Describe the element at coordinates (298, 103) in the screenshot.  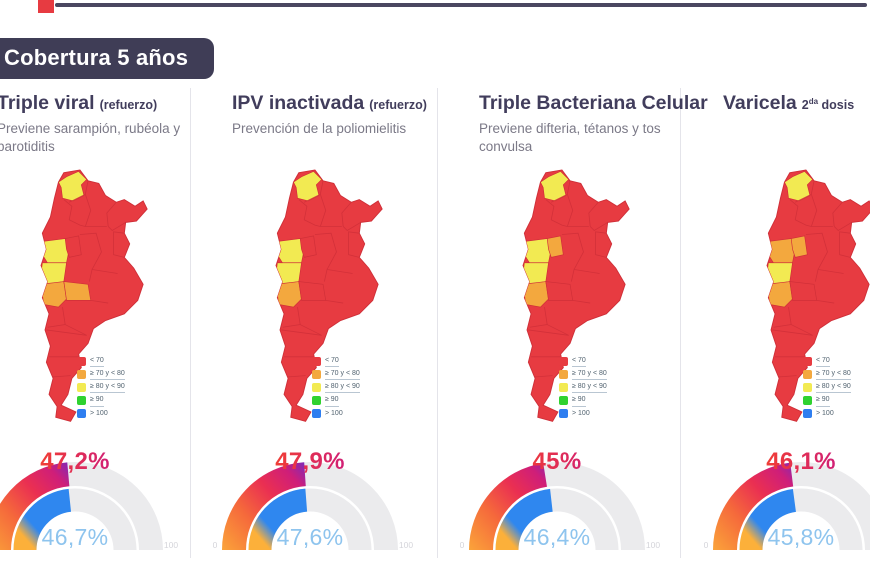
I see `panel-title-text: IPV inactivada` at that location.